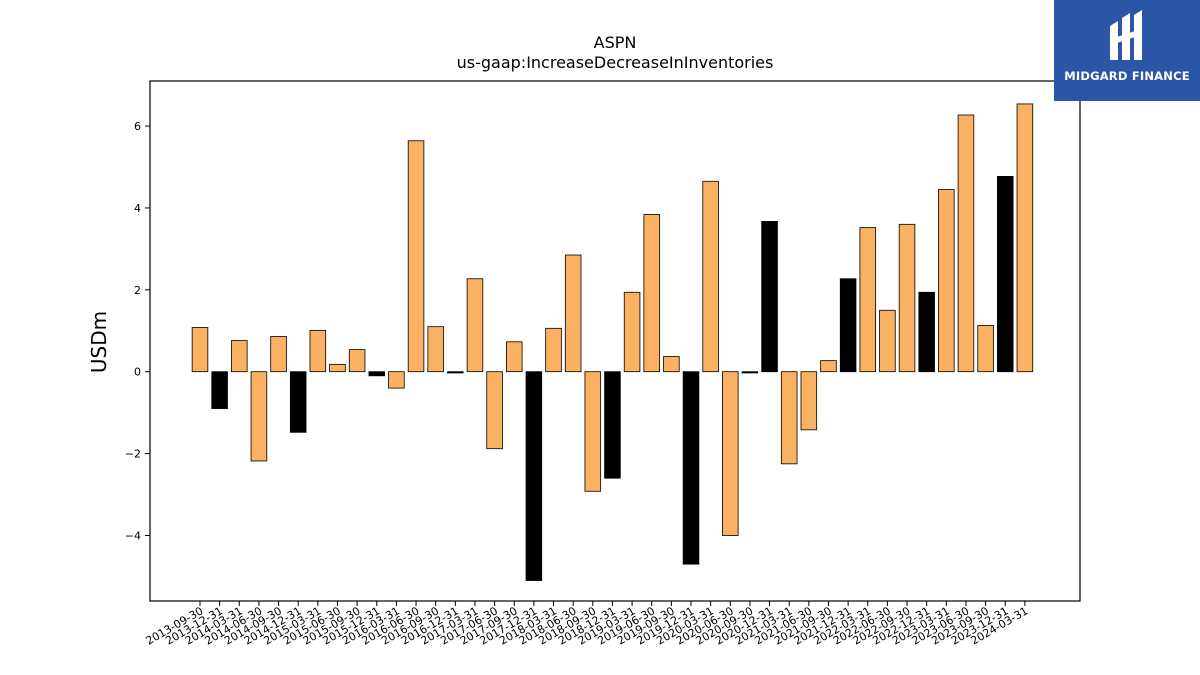 This screenshot has height=675, width=1200. What do you see at coordinates (137, 372) in the screenshot?
I see `y-tick-label: 0` at bounding box center [137, 372].